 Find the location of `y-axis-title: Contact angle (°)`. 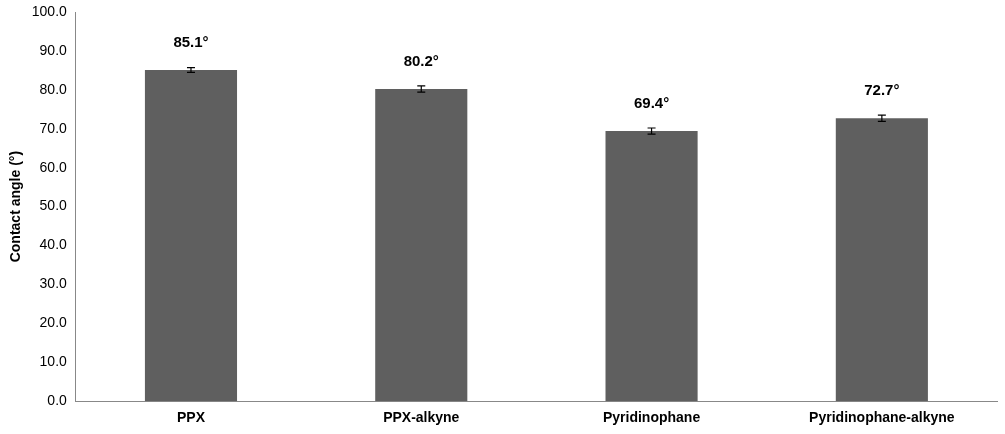

y-axis-title: Contact angle (°) is located at coordinates (15, 206).